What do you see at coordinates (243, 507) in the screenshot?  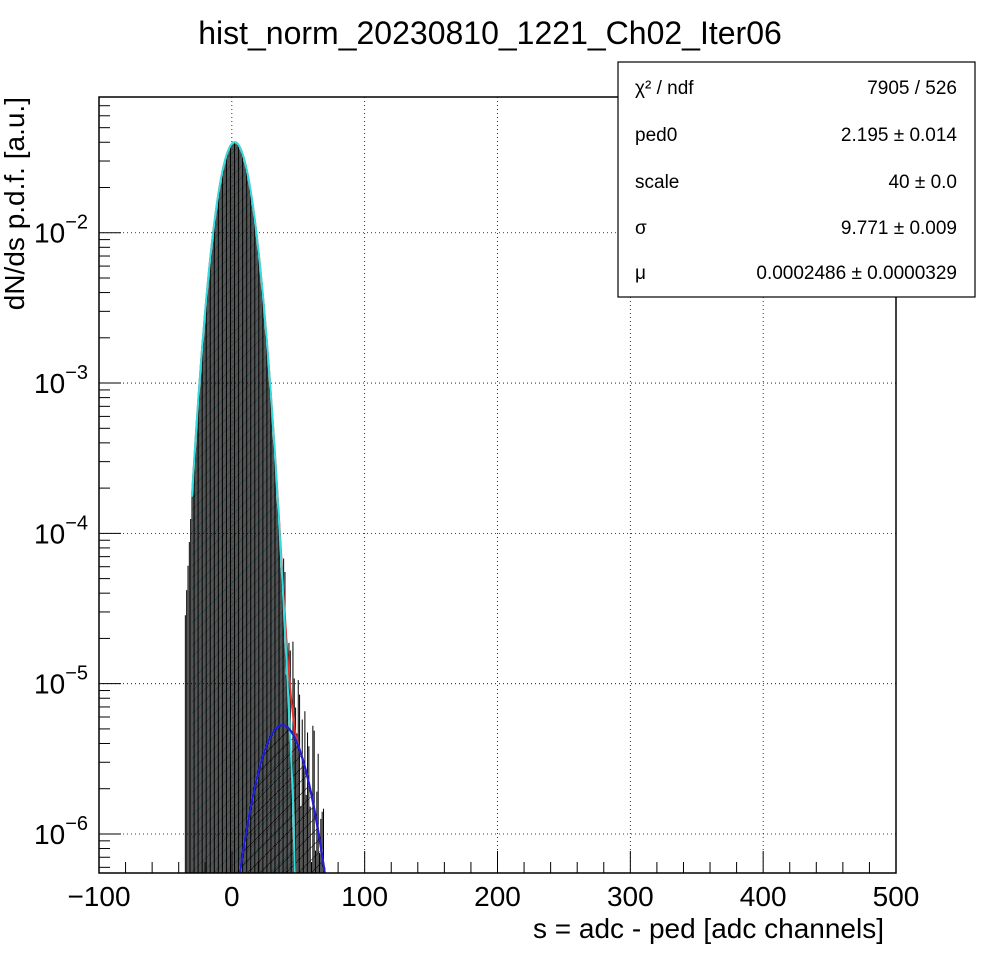 I see `pedestal-component-series` at bounding box center [243, 507].